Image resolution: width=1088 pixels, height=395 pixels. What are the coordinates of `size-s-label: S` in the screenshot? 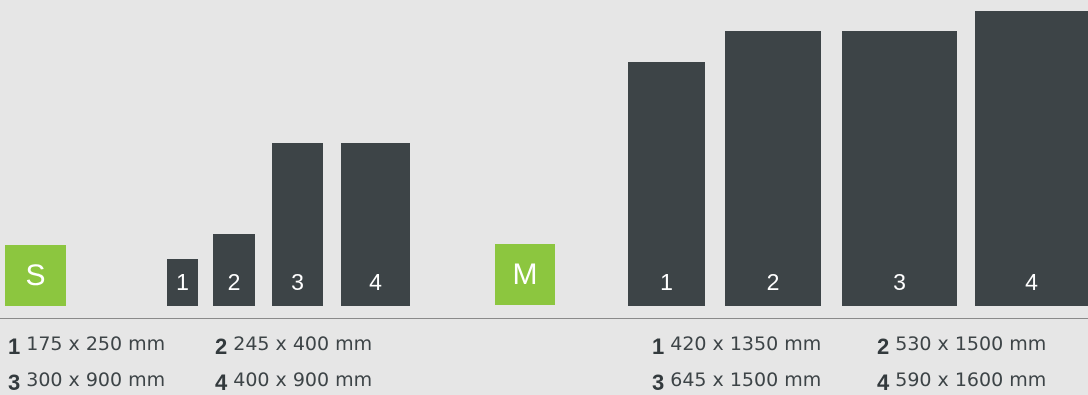 It's located at (35, 275).